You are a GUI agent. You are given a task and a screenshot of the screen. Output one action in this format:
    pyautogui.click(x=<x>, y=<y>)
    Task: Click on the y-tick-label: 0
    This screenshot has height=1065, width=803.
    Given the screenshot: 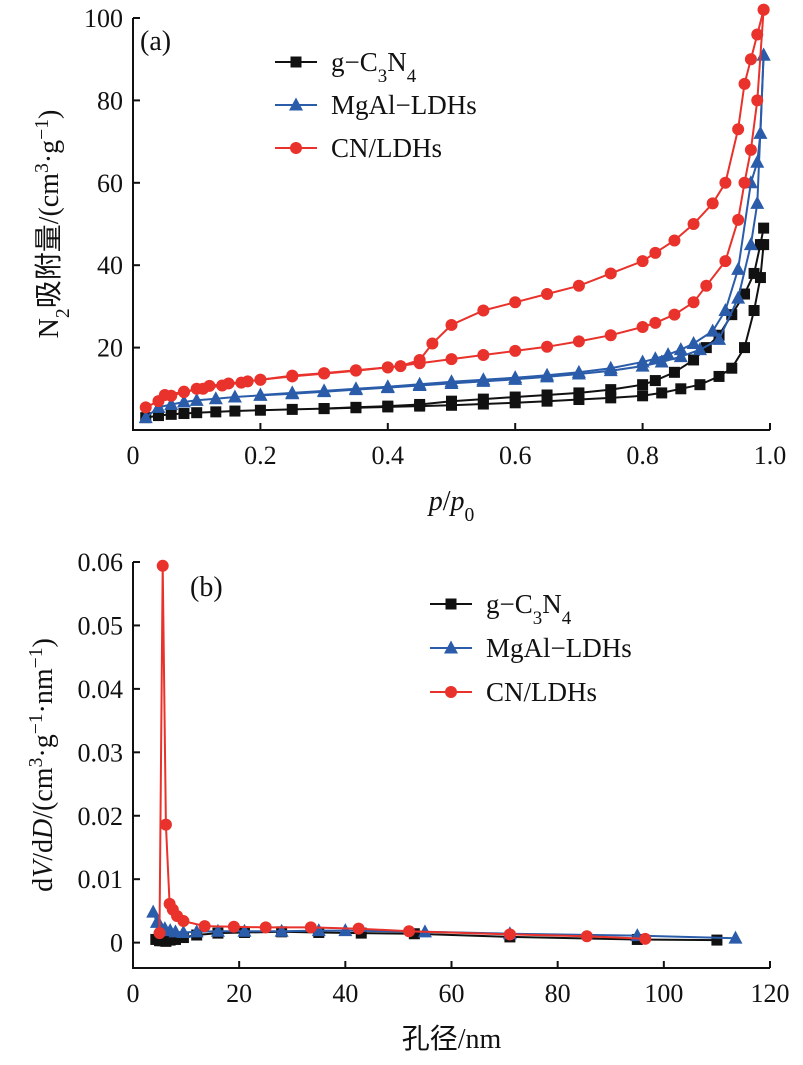 What is the action you would take?
    pyautogui.click(x=116, y=943)
    